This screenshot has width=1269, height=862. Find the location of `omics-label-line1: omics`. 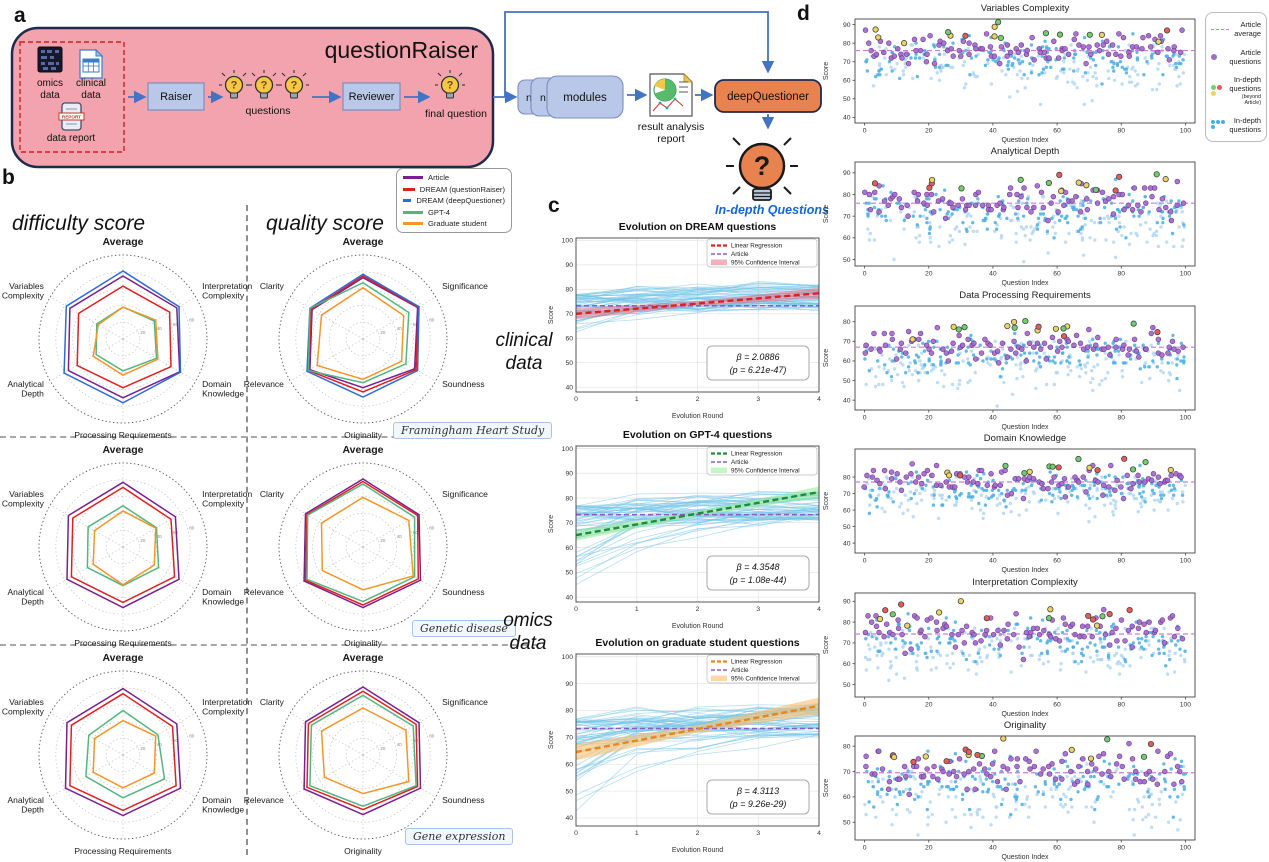

omics-label-line1: omics is located at coordinates (50, 83).